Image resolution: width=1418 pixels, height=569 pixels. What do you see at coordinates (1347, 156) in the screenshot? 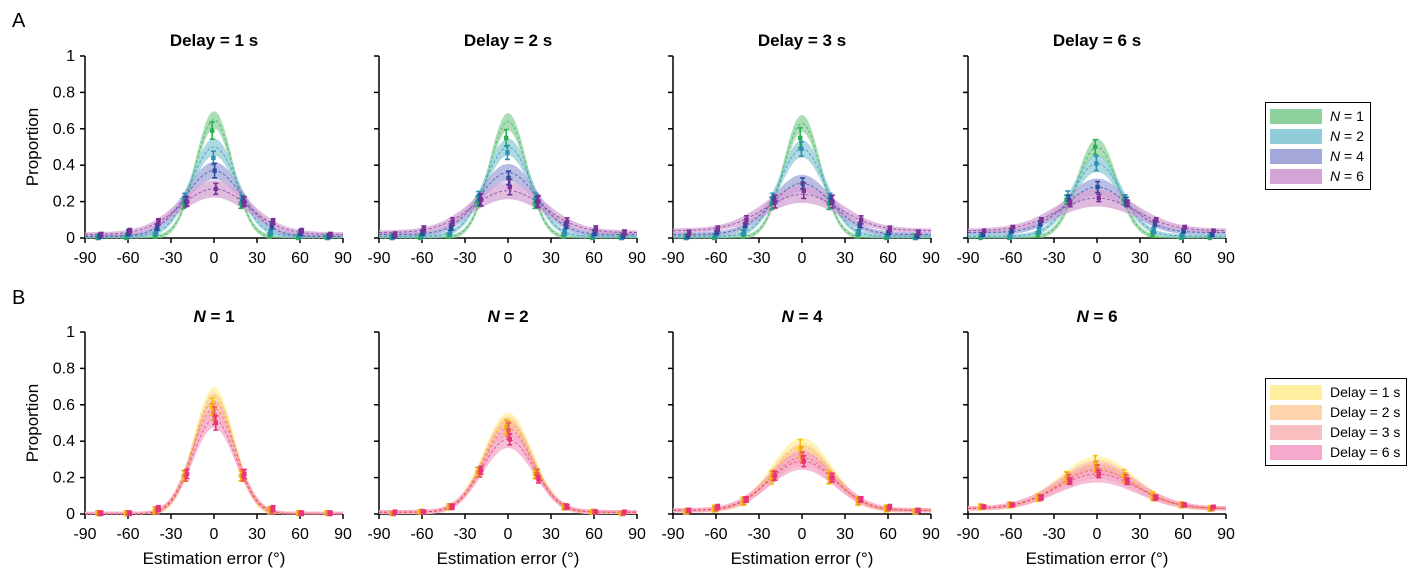
I see `legend-label: N = 4` at bounding box center [1347, 156].